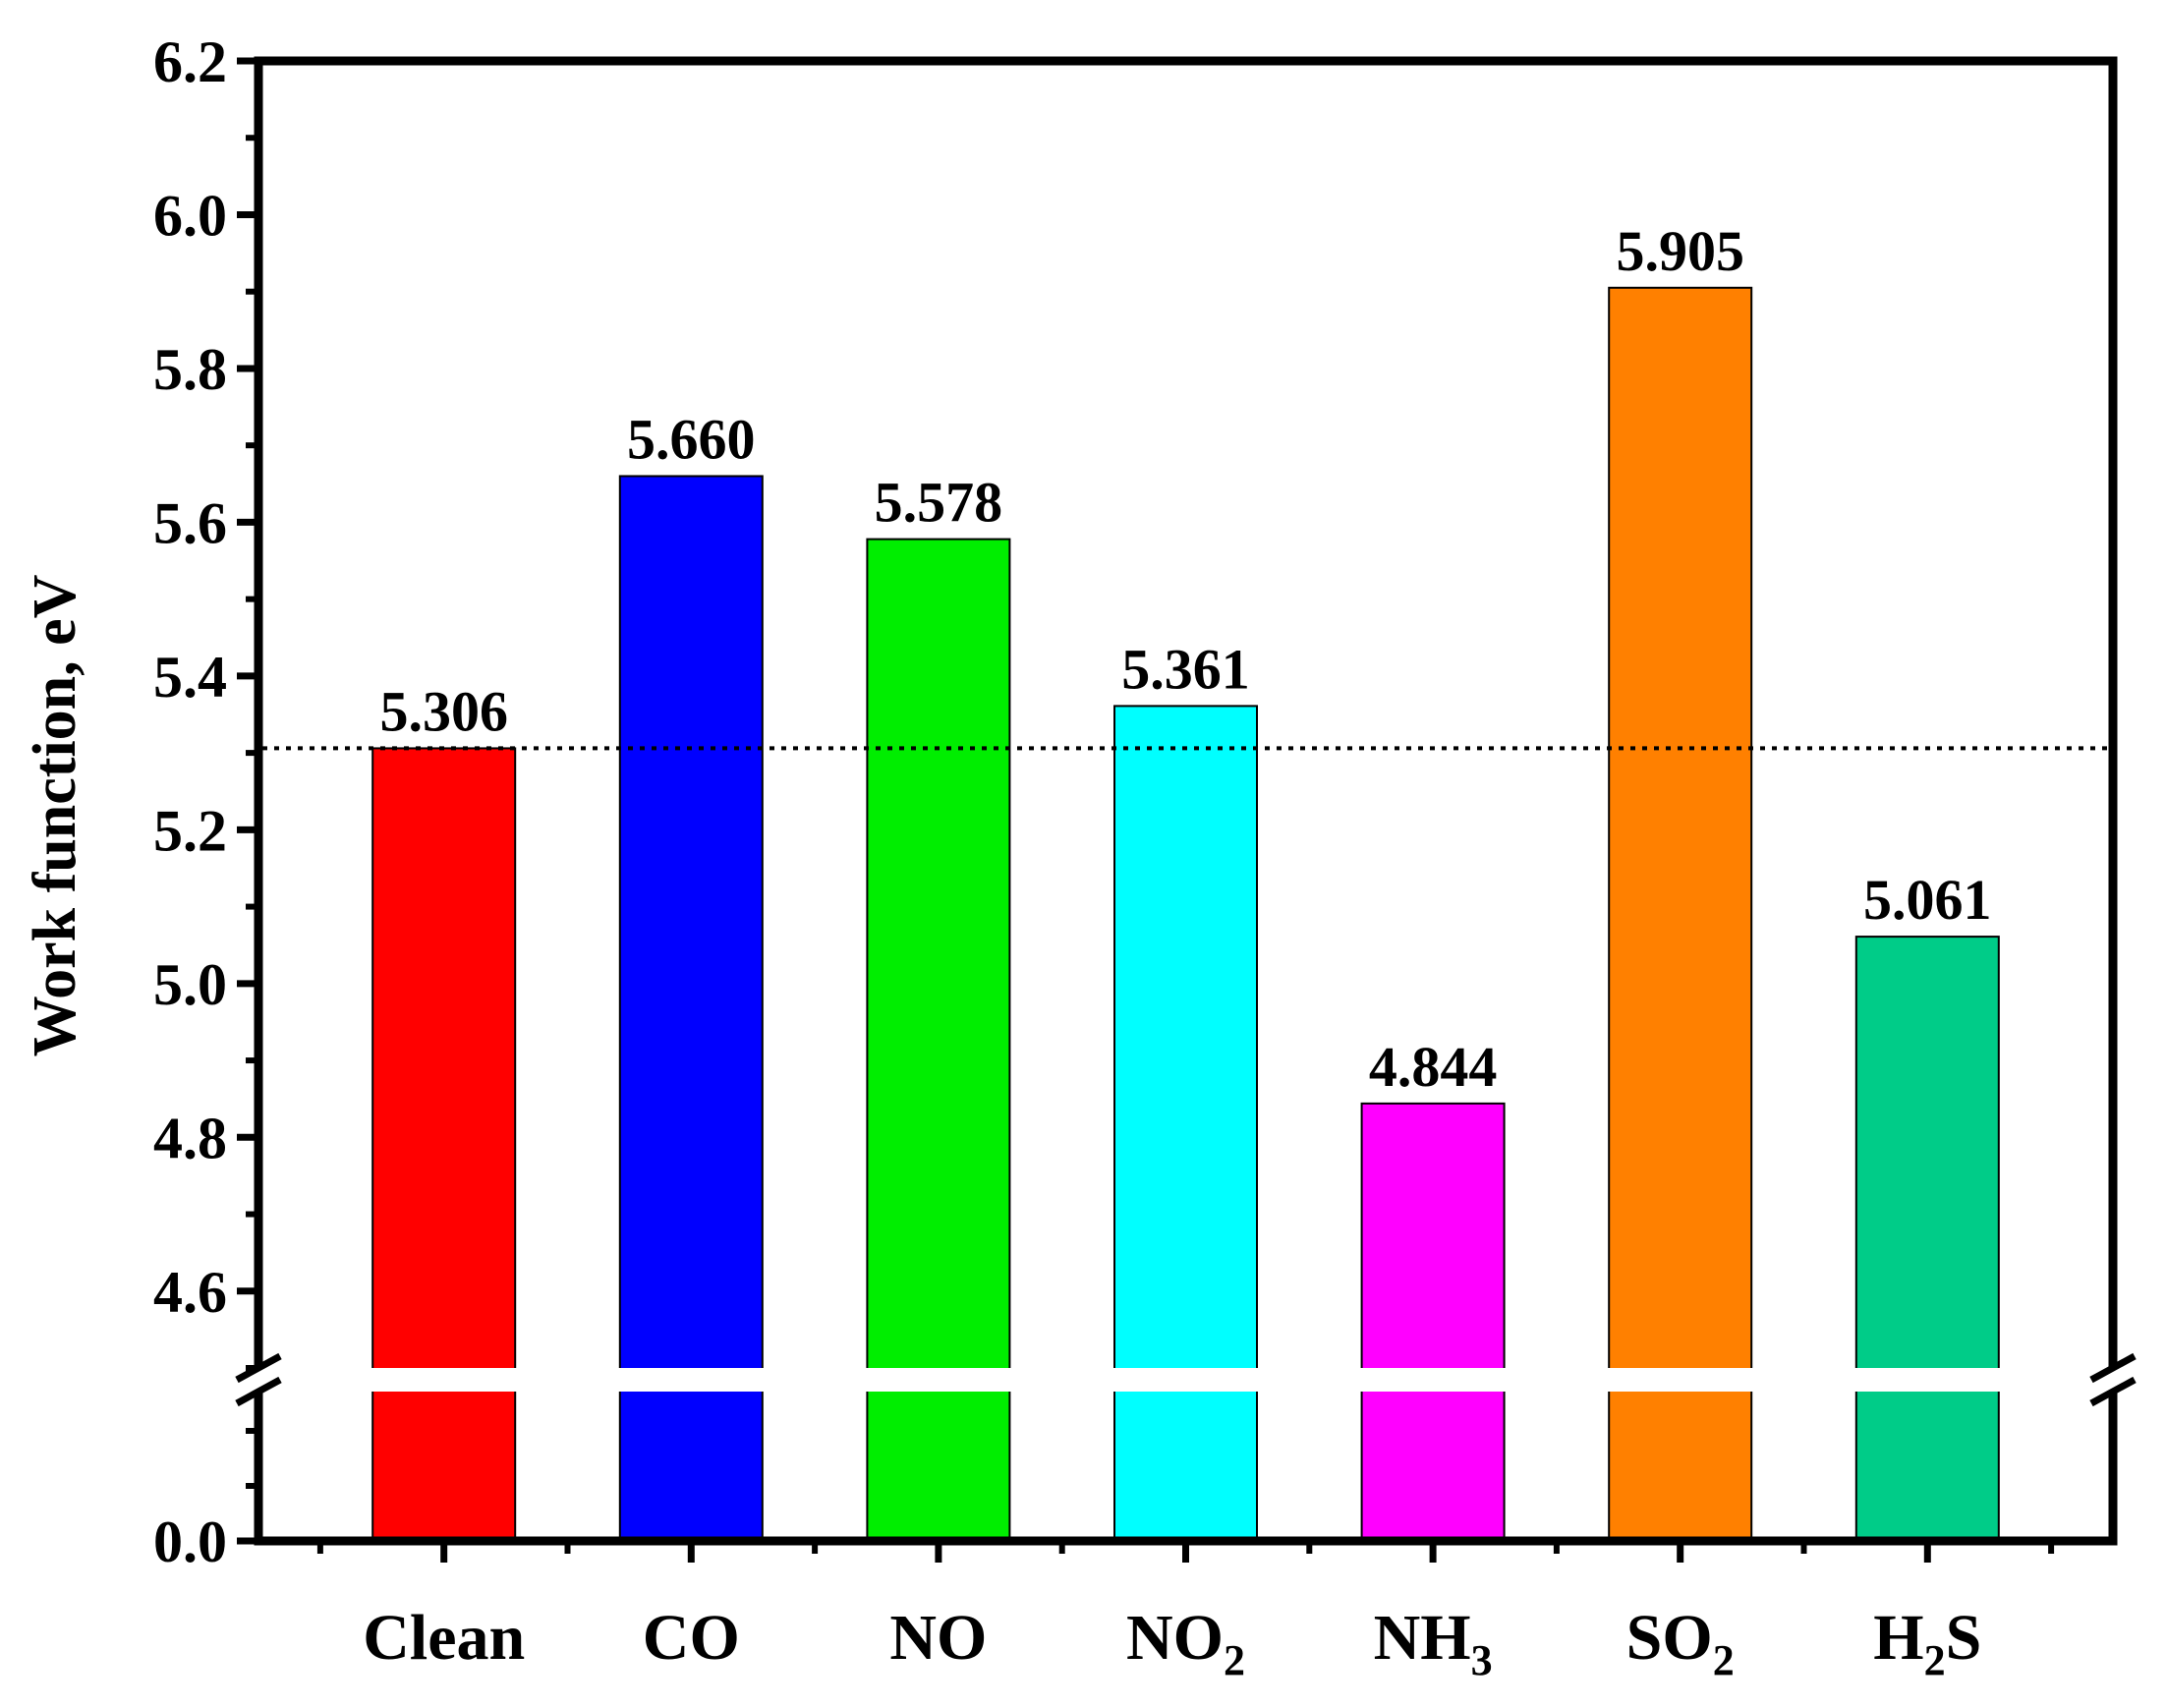  What do you see at coordinates (190, 369) in the screenshot?
I see `y-tick-label: 5.8` at bounding box center [190, 369].